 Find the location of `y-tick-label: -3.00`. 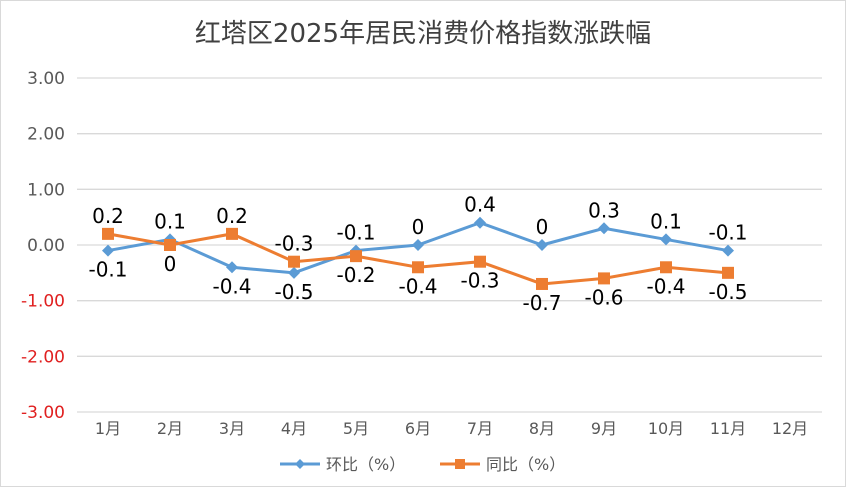

y-tick-label: -3.00 is located at coordinates (43, 413).